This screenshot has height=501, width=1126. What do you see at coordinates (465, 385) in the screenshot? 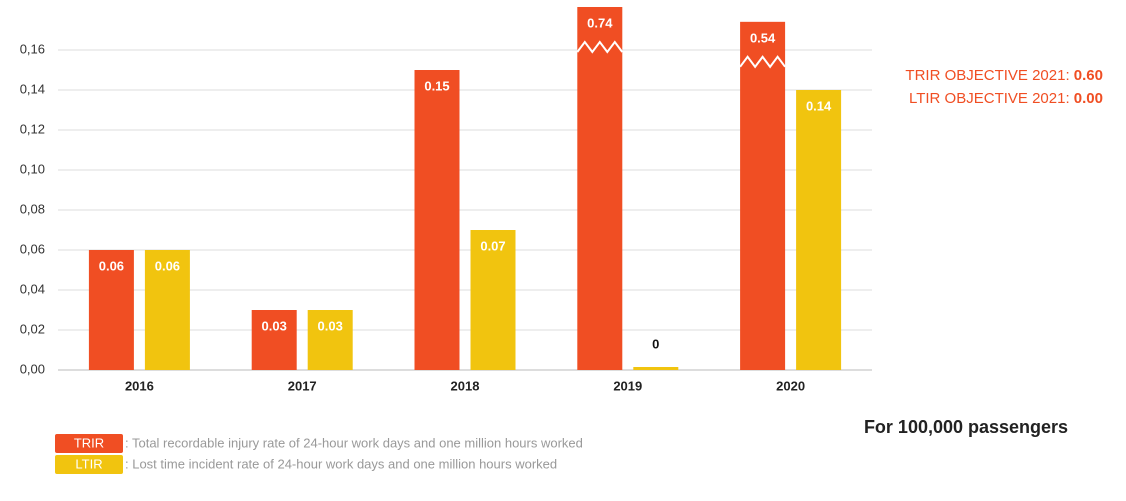
I see `x-tick-label: 2018` at bounding box center [465, 385].